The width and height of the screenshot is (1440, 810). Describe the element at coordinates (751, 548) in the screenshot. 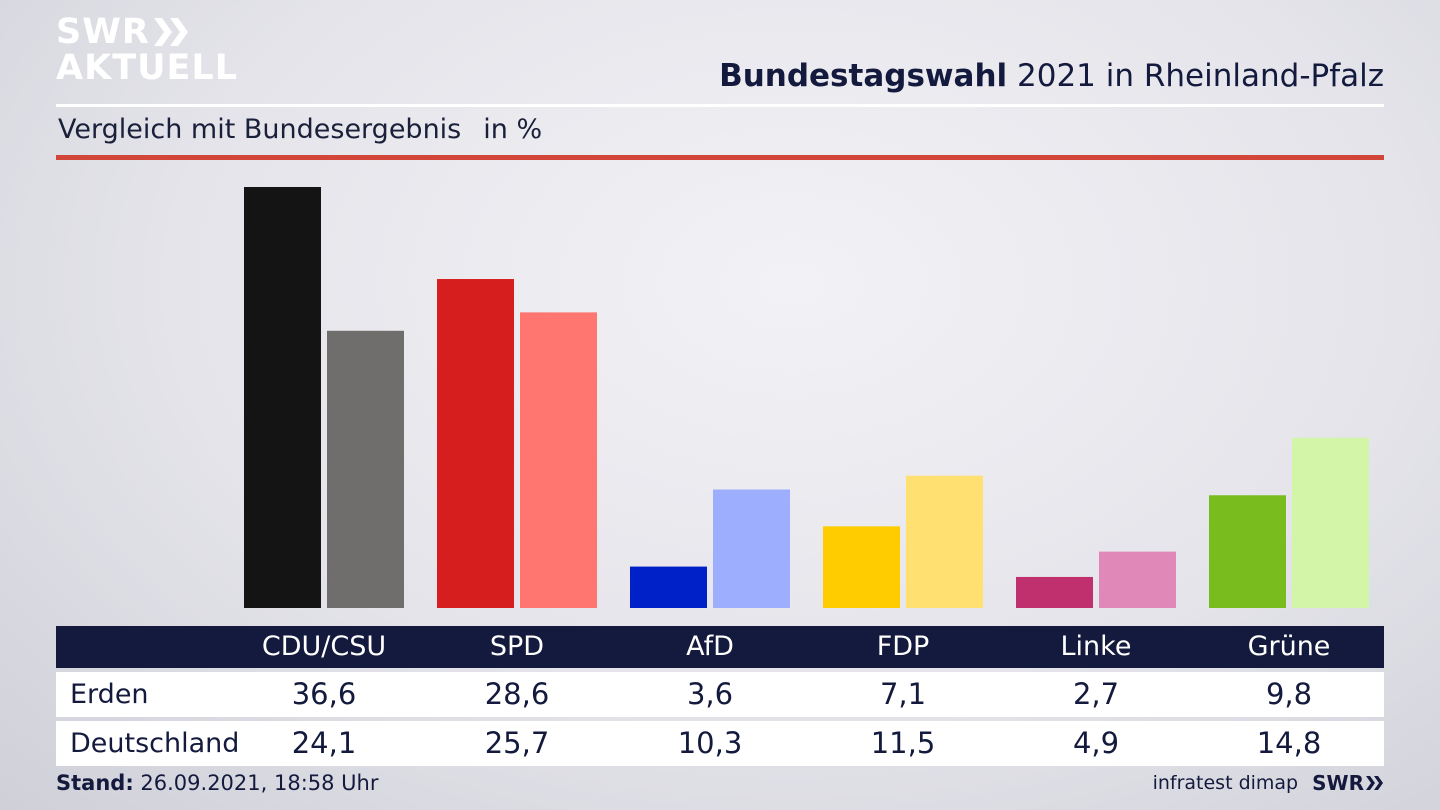

I see `bar-afd-deutschland` at that location.